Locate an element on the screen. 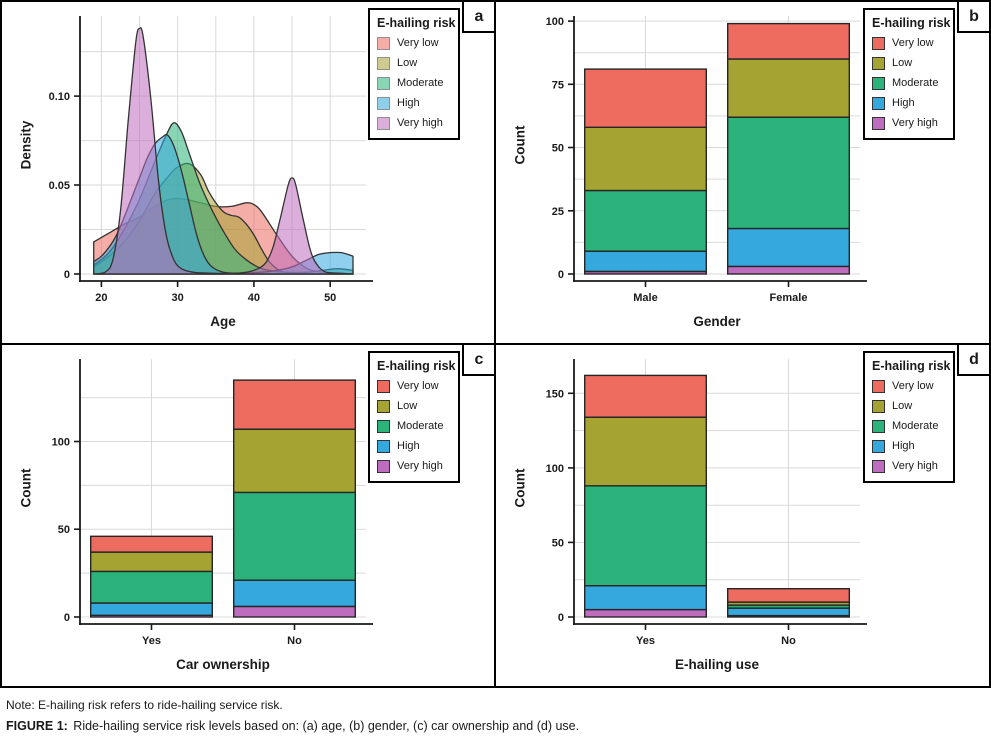 This screenshot has height=740, width=991. svg-text: 30 is located at coordinates (177, 298).